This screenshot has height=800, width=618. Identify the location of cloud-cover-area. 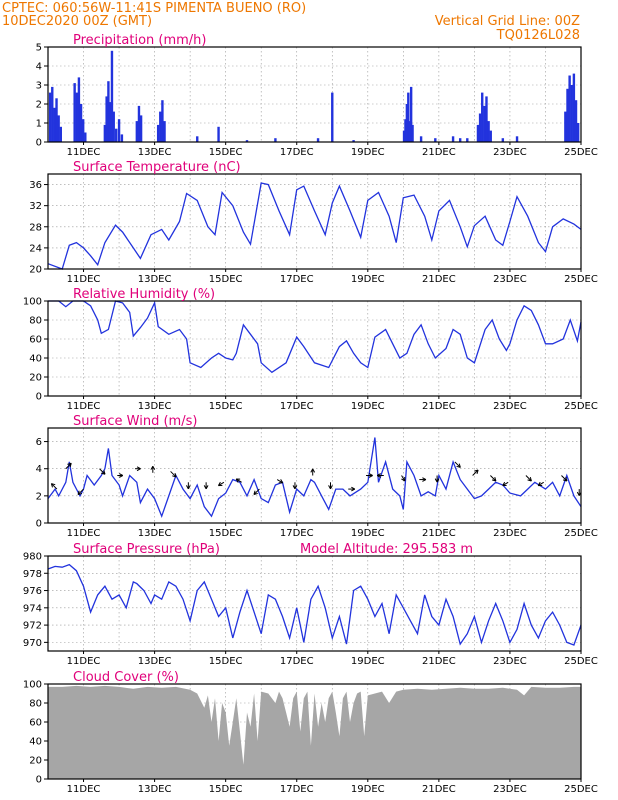
(314, 732).